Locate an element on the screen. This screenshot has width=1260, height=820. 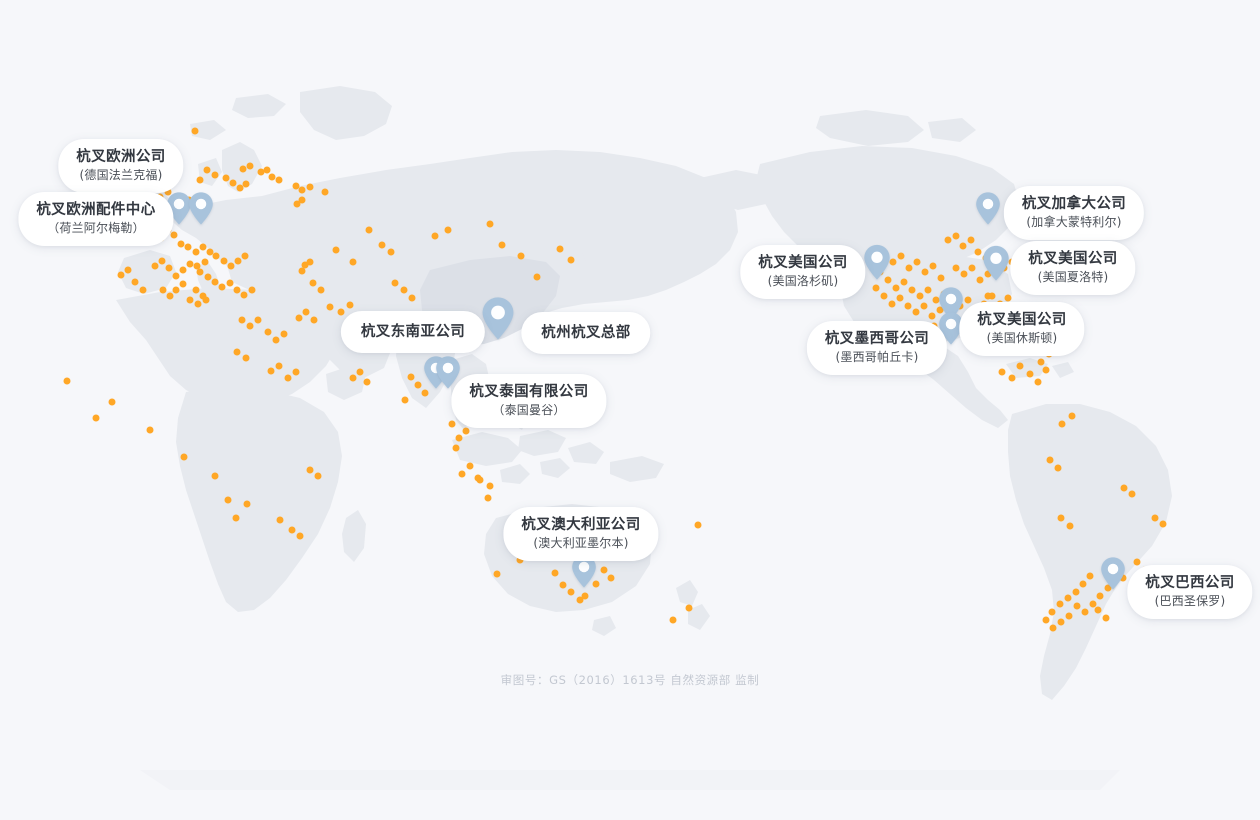
label-usa-houston: 杭叉美国公司 (美国休斯顿) is located at coordinates (1022, 329).